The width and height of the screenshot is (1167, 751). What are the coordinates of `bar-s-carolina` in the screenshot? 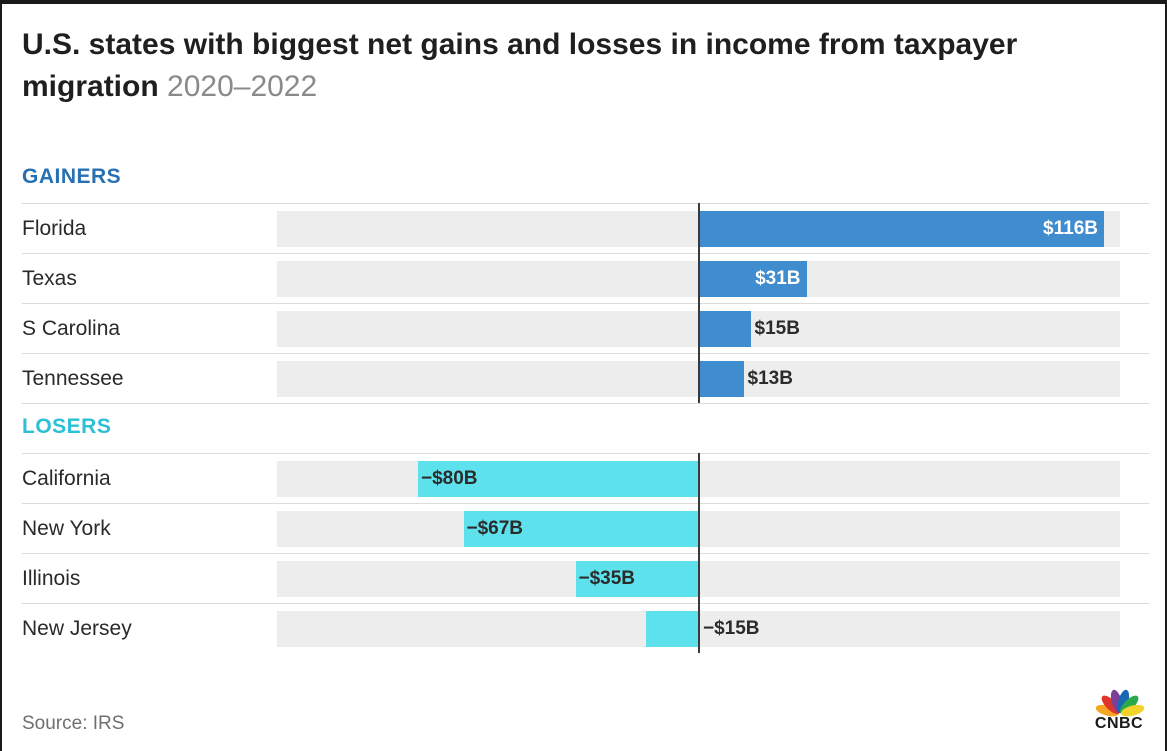 It's located at (724, 329).